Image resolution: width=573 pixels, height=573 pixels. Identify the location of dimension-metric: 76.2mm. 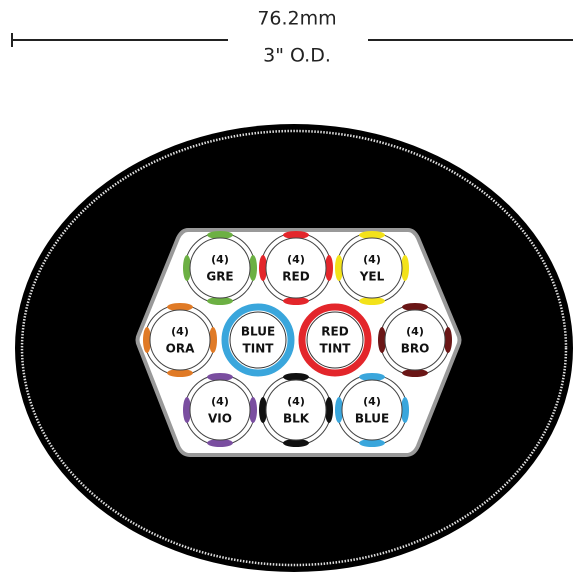
(296, 19).